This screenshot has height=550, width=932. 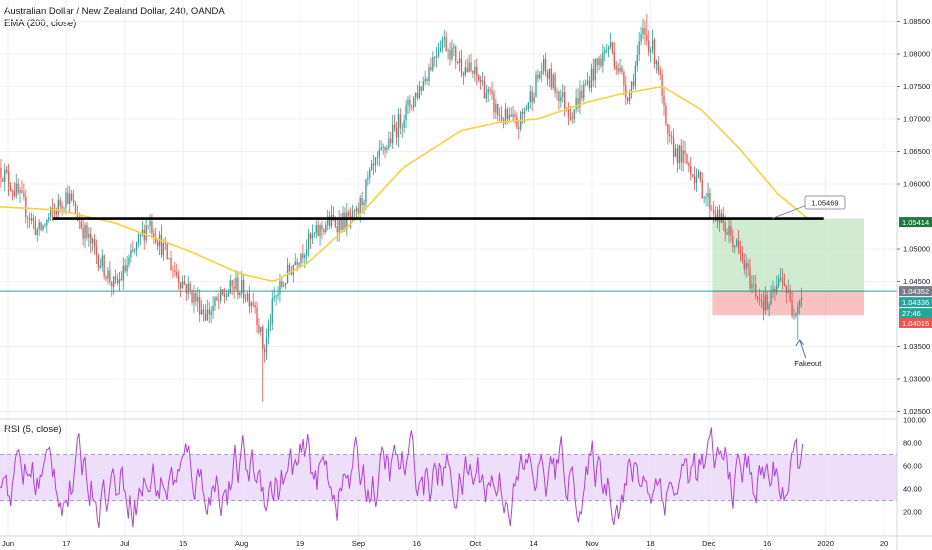 I want to click on price-tick-label: 1.05000, so click(x=916, y=249).